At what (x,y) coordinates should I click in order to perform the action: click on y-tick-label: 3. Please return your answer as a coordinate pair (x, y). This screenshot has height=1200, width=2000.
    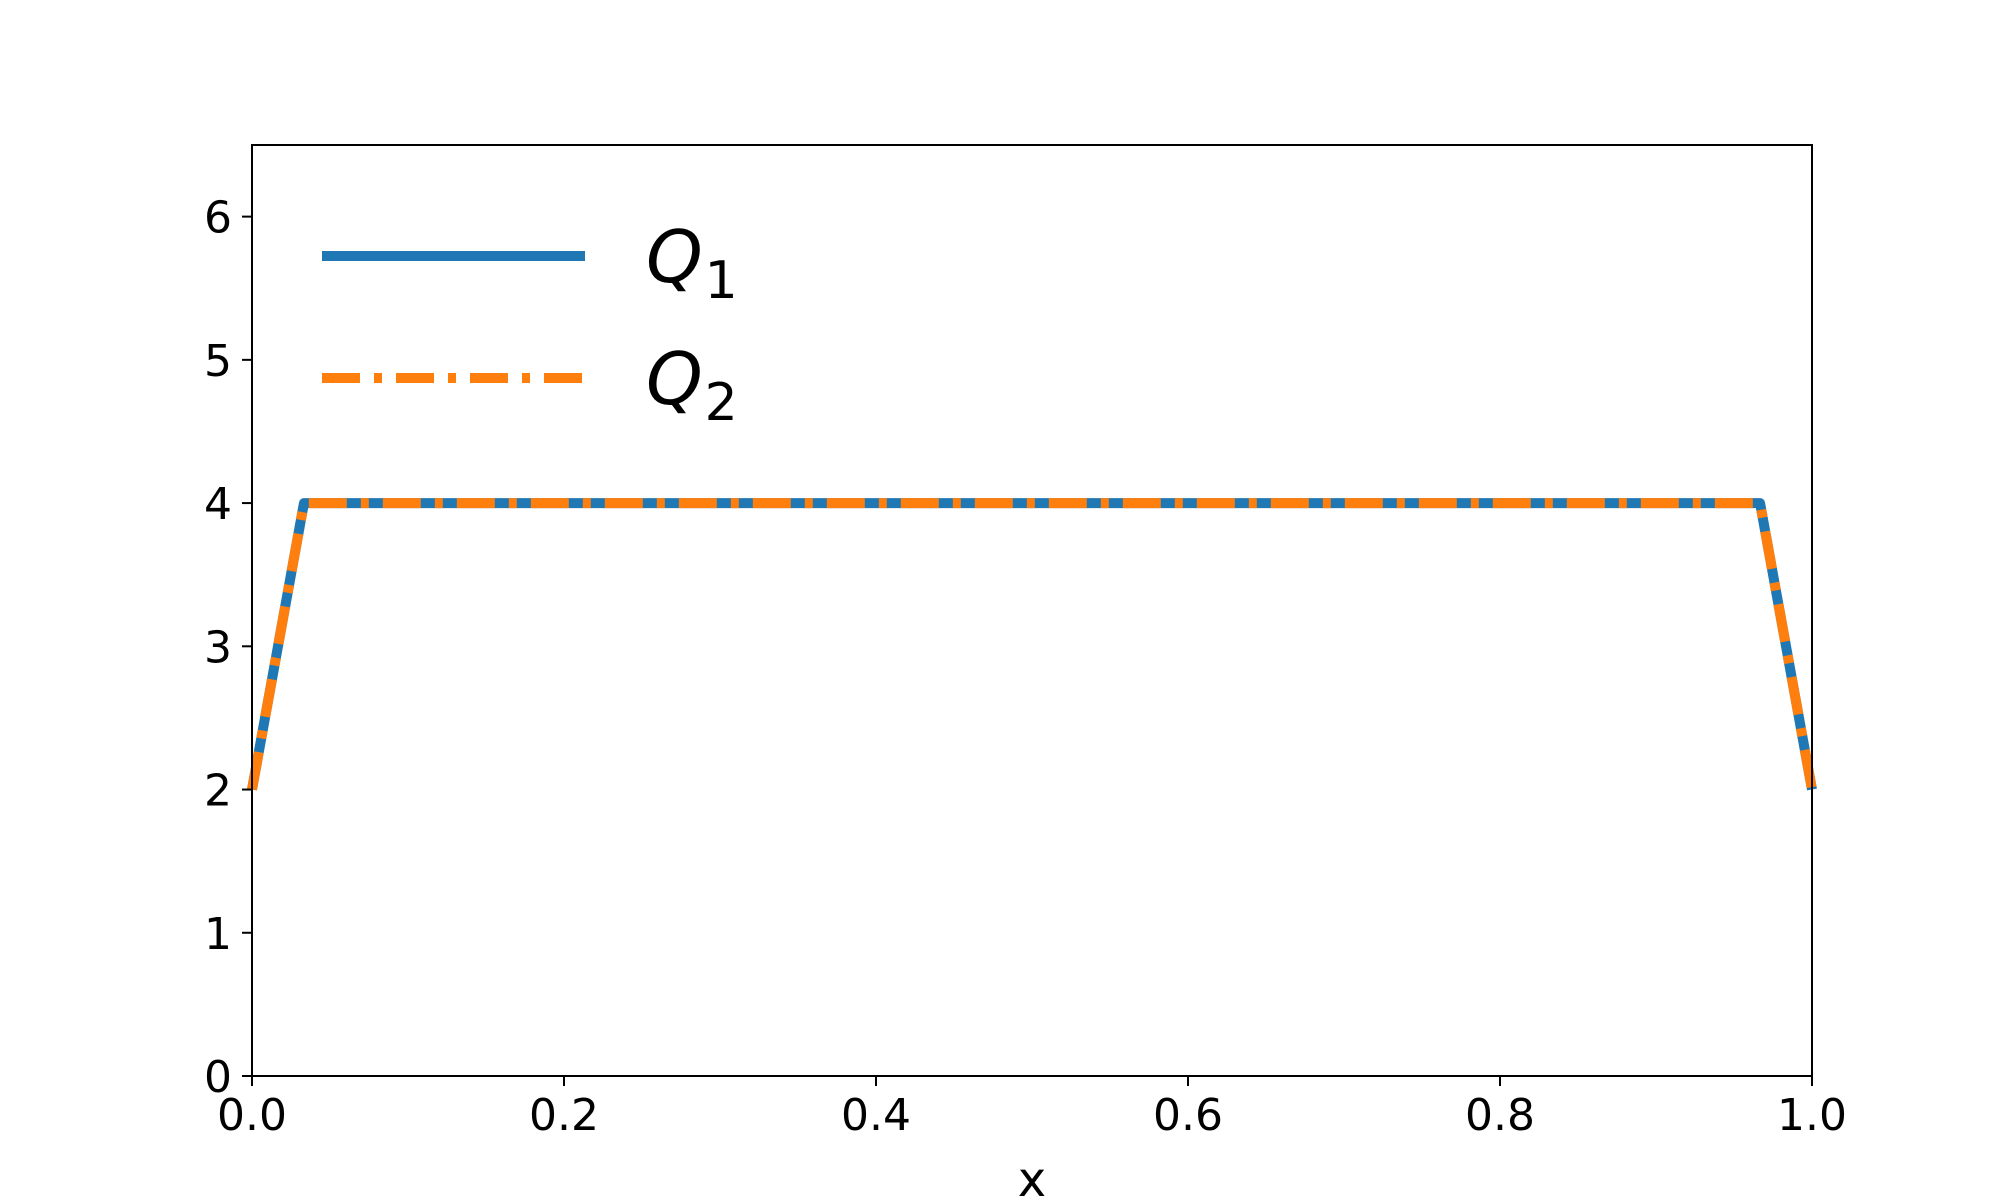
    Looking at the image, I should click on (218, 647).